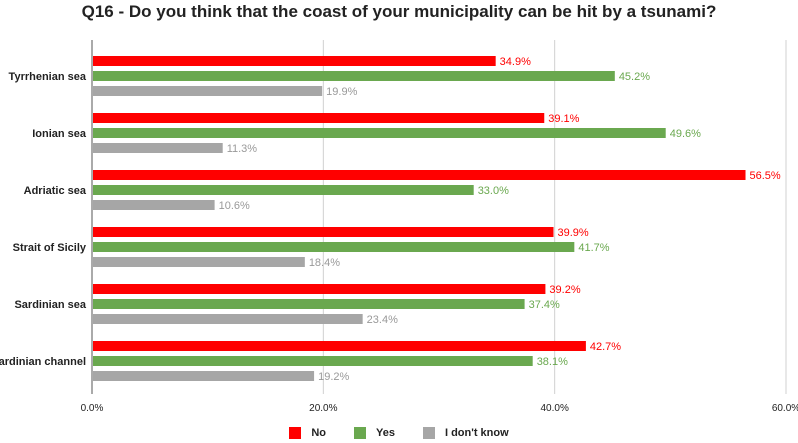 The height and width of the screenshot is (443, 798). Describe the element at coordinates (283, 190) in the screenshot. I see `bar-yes-adriatic-sea` at that location.